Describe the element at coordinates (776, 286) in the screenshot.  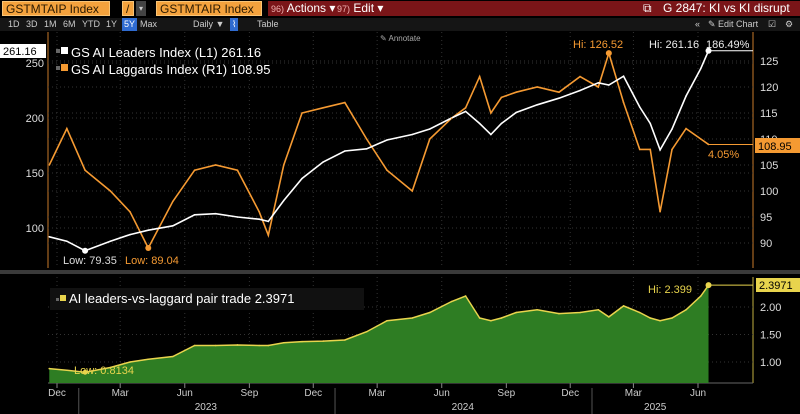
I see `pair-last-value: 2.3971` at that location.